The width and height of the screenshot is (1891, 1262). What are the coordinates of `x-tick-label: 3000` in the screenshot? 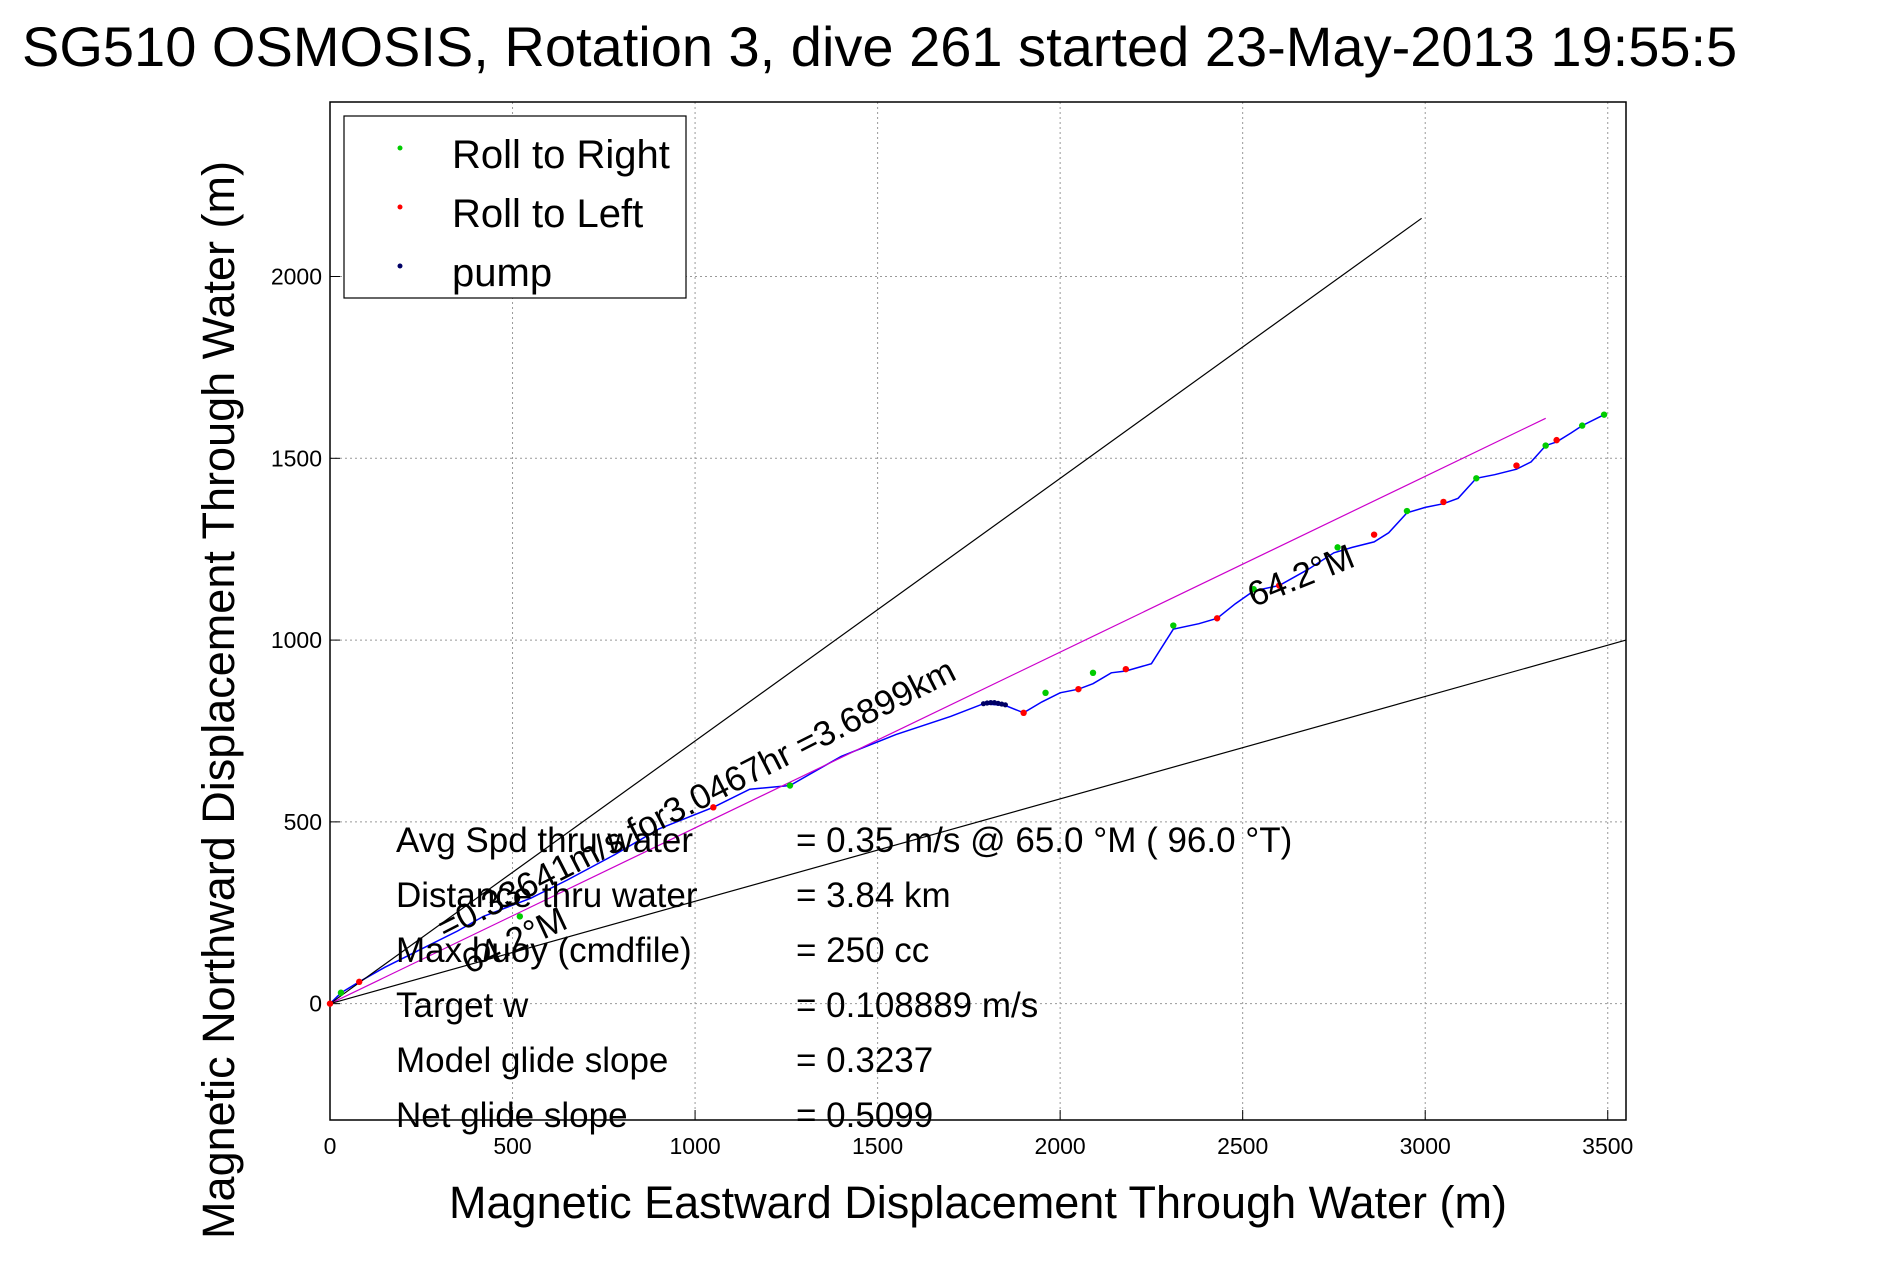 It's located at (1425, 1146).